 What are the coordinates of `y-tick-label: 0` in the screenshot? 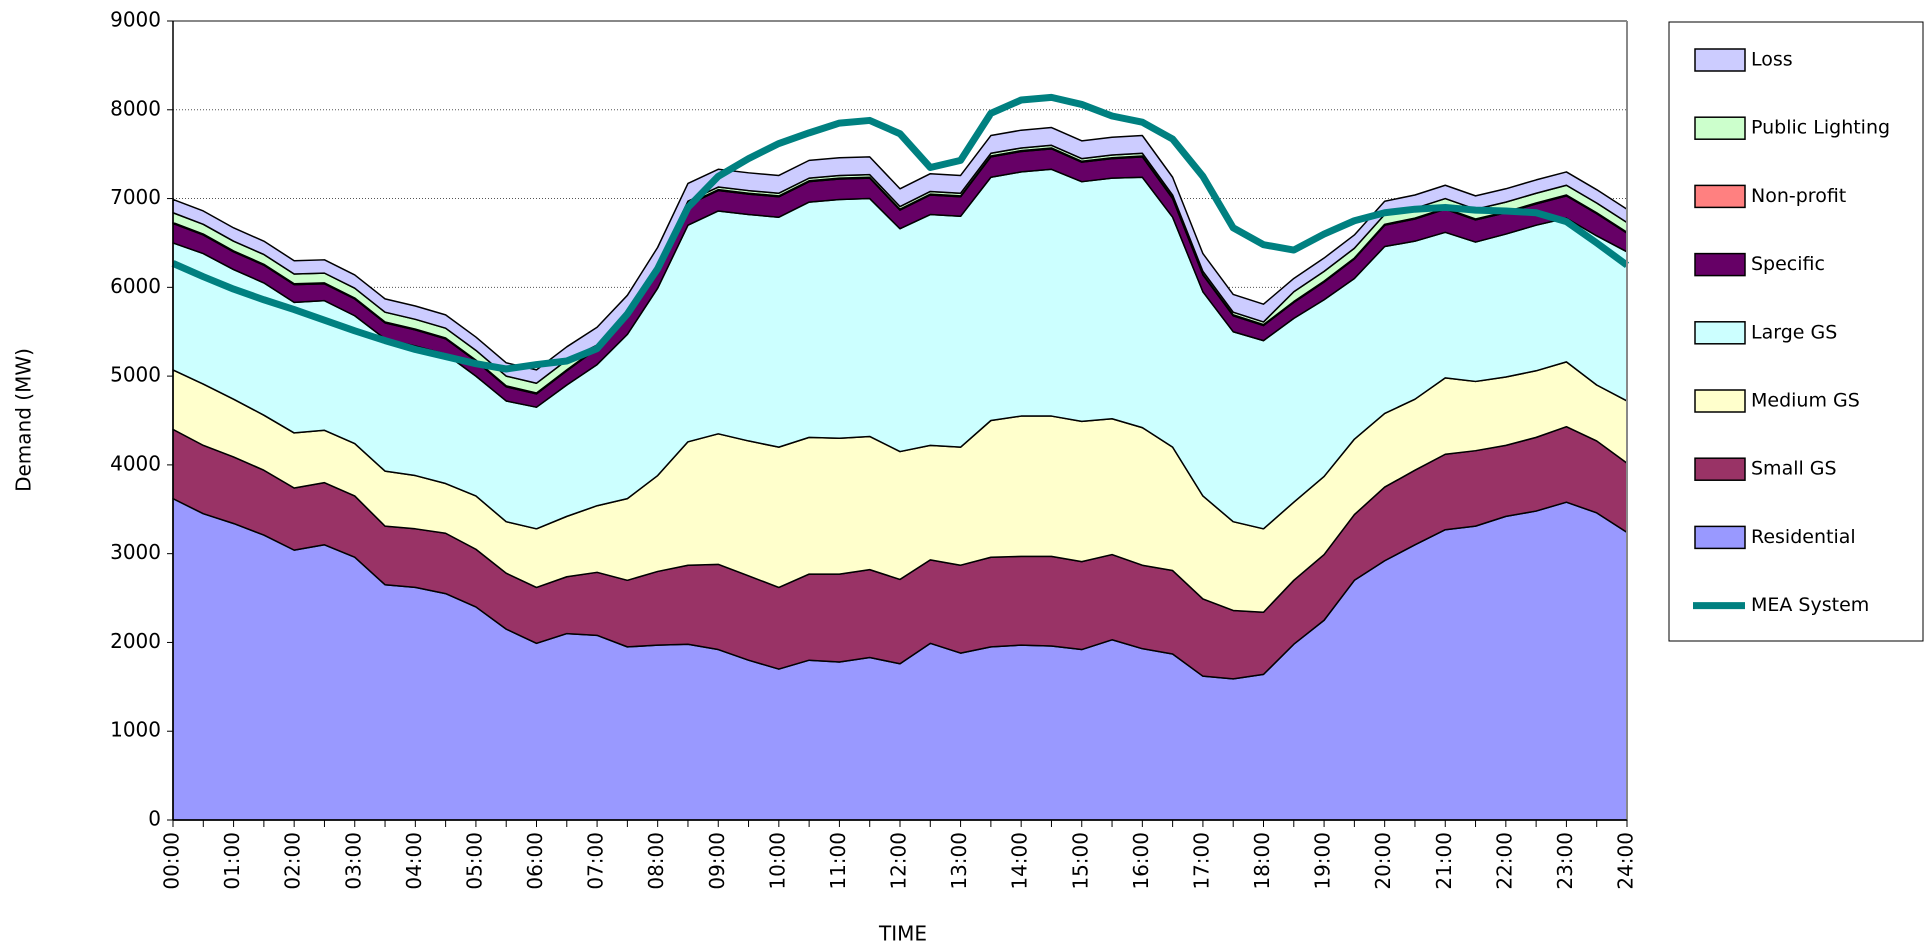 It's located at (154, 819).